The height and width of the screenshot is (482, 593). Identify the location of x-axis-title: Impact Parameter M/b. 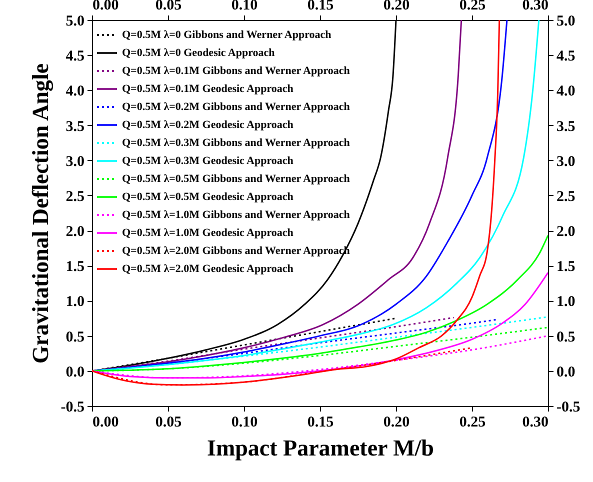
(320, 448).